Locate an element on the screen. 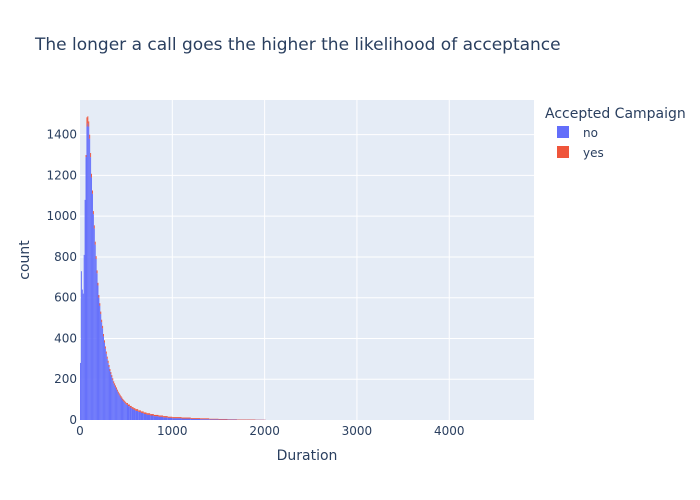 This screenshot has height=500, width=700. x-tick-label: 1000 is located at coordinates (172, 431).